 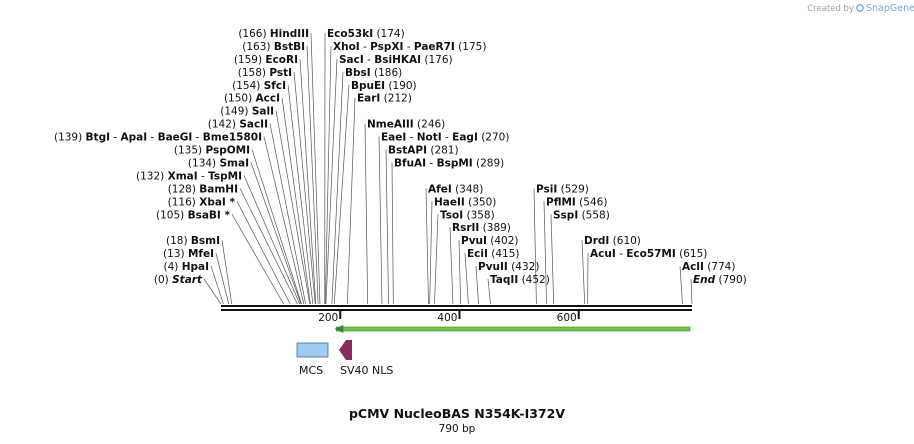 I want to click on cut-site-acci: (150) AccI, so click(x=252, y=99).